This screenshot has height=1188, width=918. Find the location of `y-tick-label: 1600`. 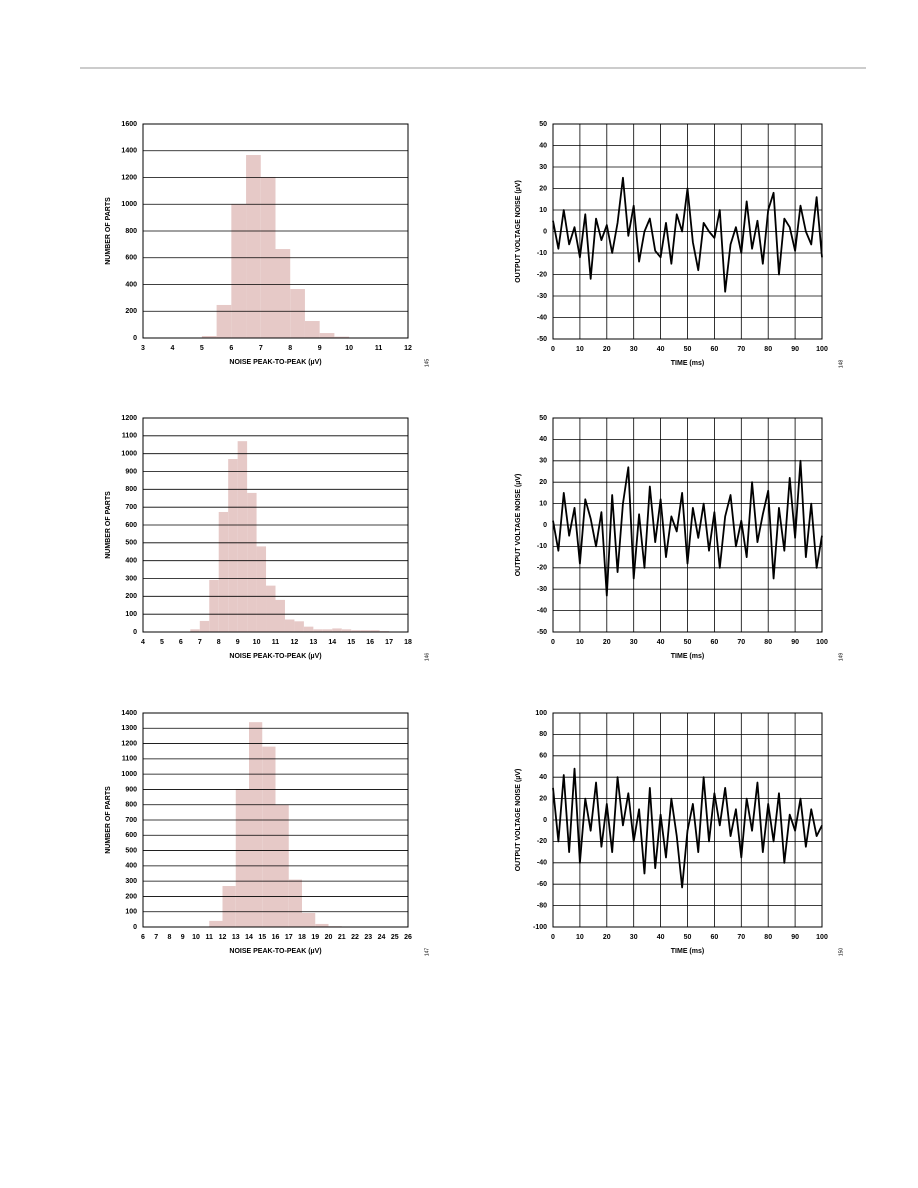

y-tick-label: 1600 is located at coordinates (129, 124).